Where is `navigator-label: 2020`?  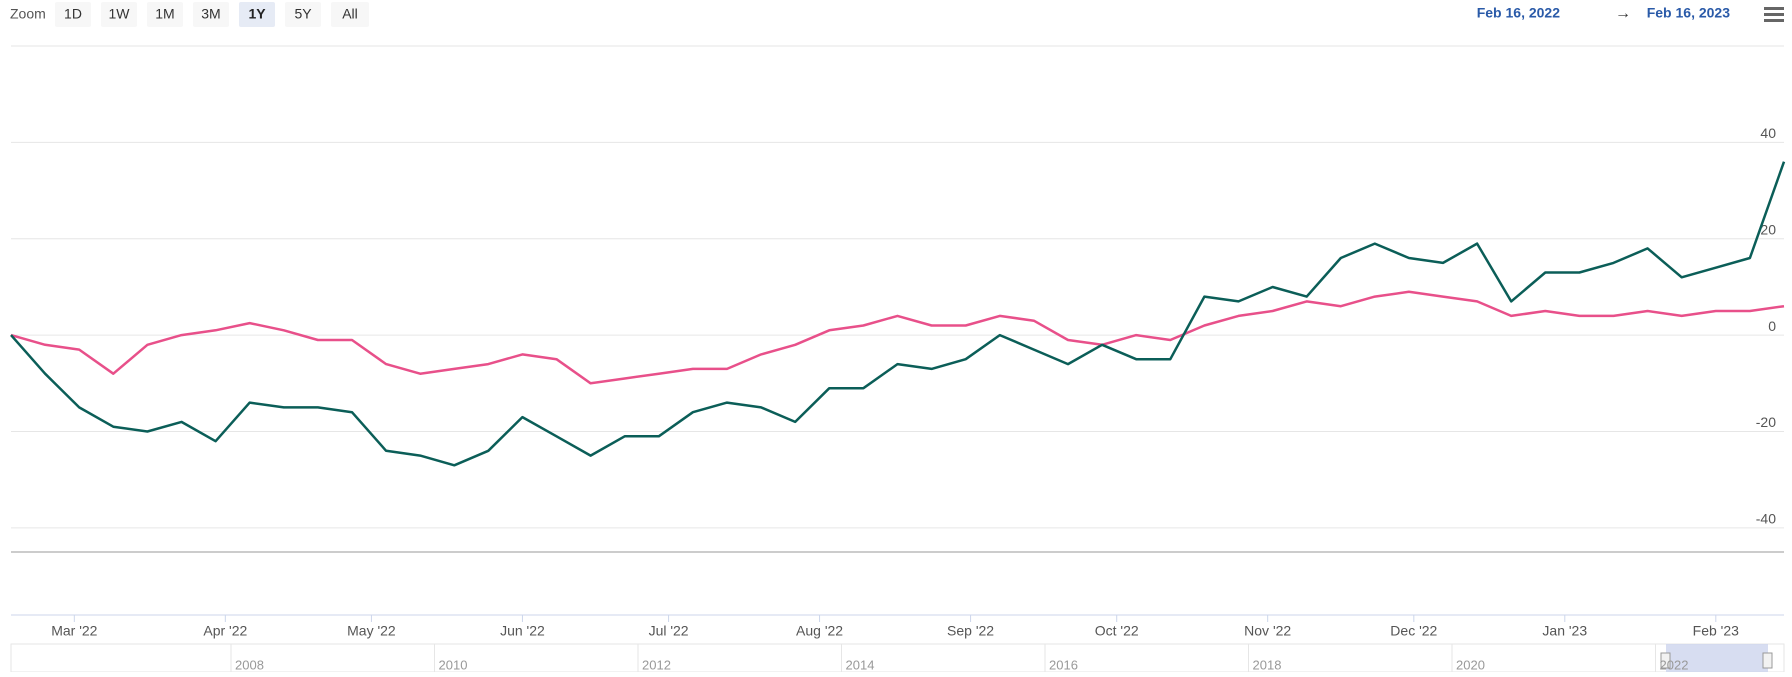 navigator-label: 2020 is located at coordinates (1470, 664).